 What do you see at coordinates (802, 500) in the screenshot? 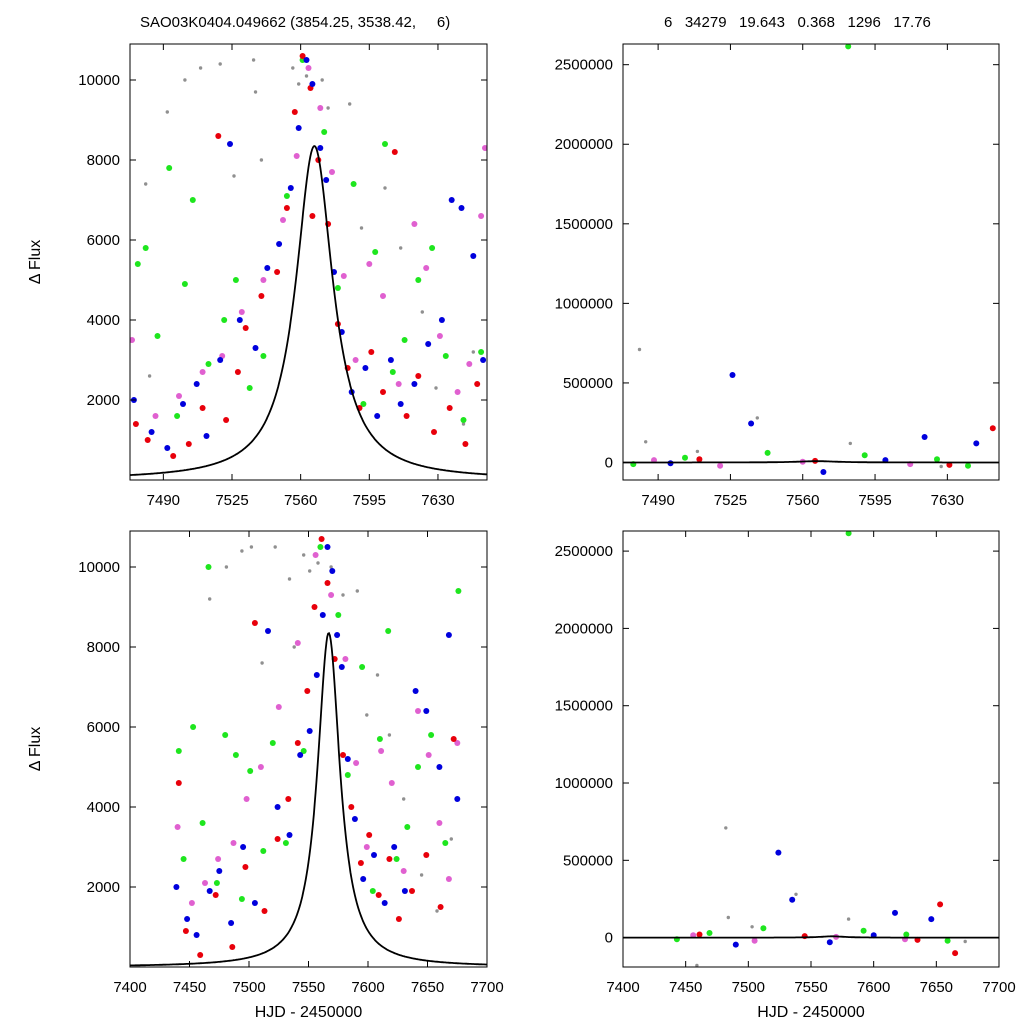
I see `x-tick-label: 7560` at bounding box center [802, 500].